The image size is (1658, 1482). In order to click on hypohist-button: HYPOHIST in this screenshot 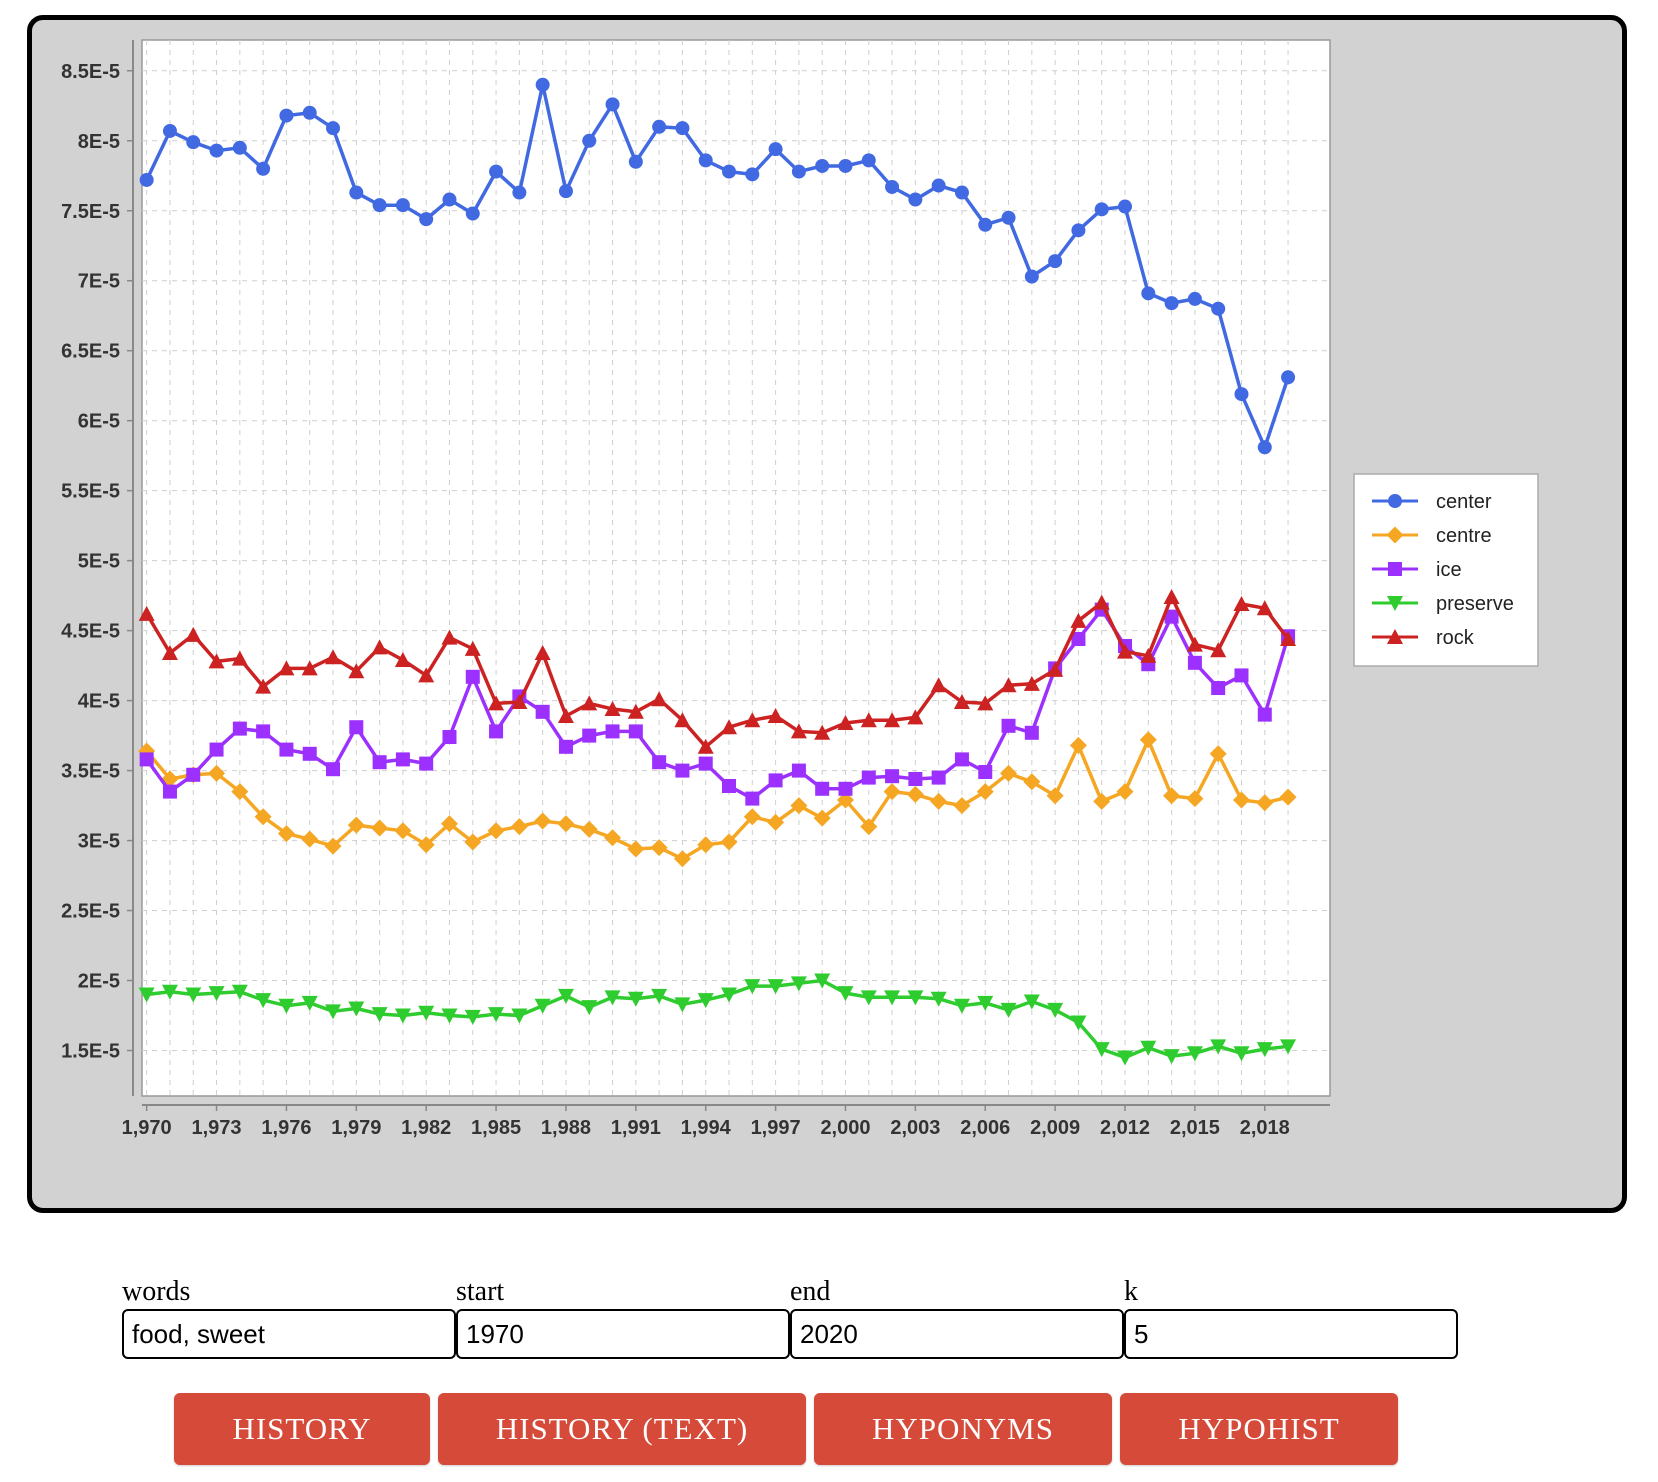, I will do `click(1259, 1429)`.